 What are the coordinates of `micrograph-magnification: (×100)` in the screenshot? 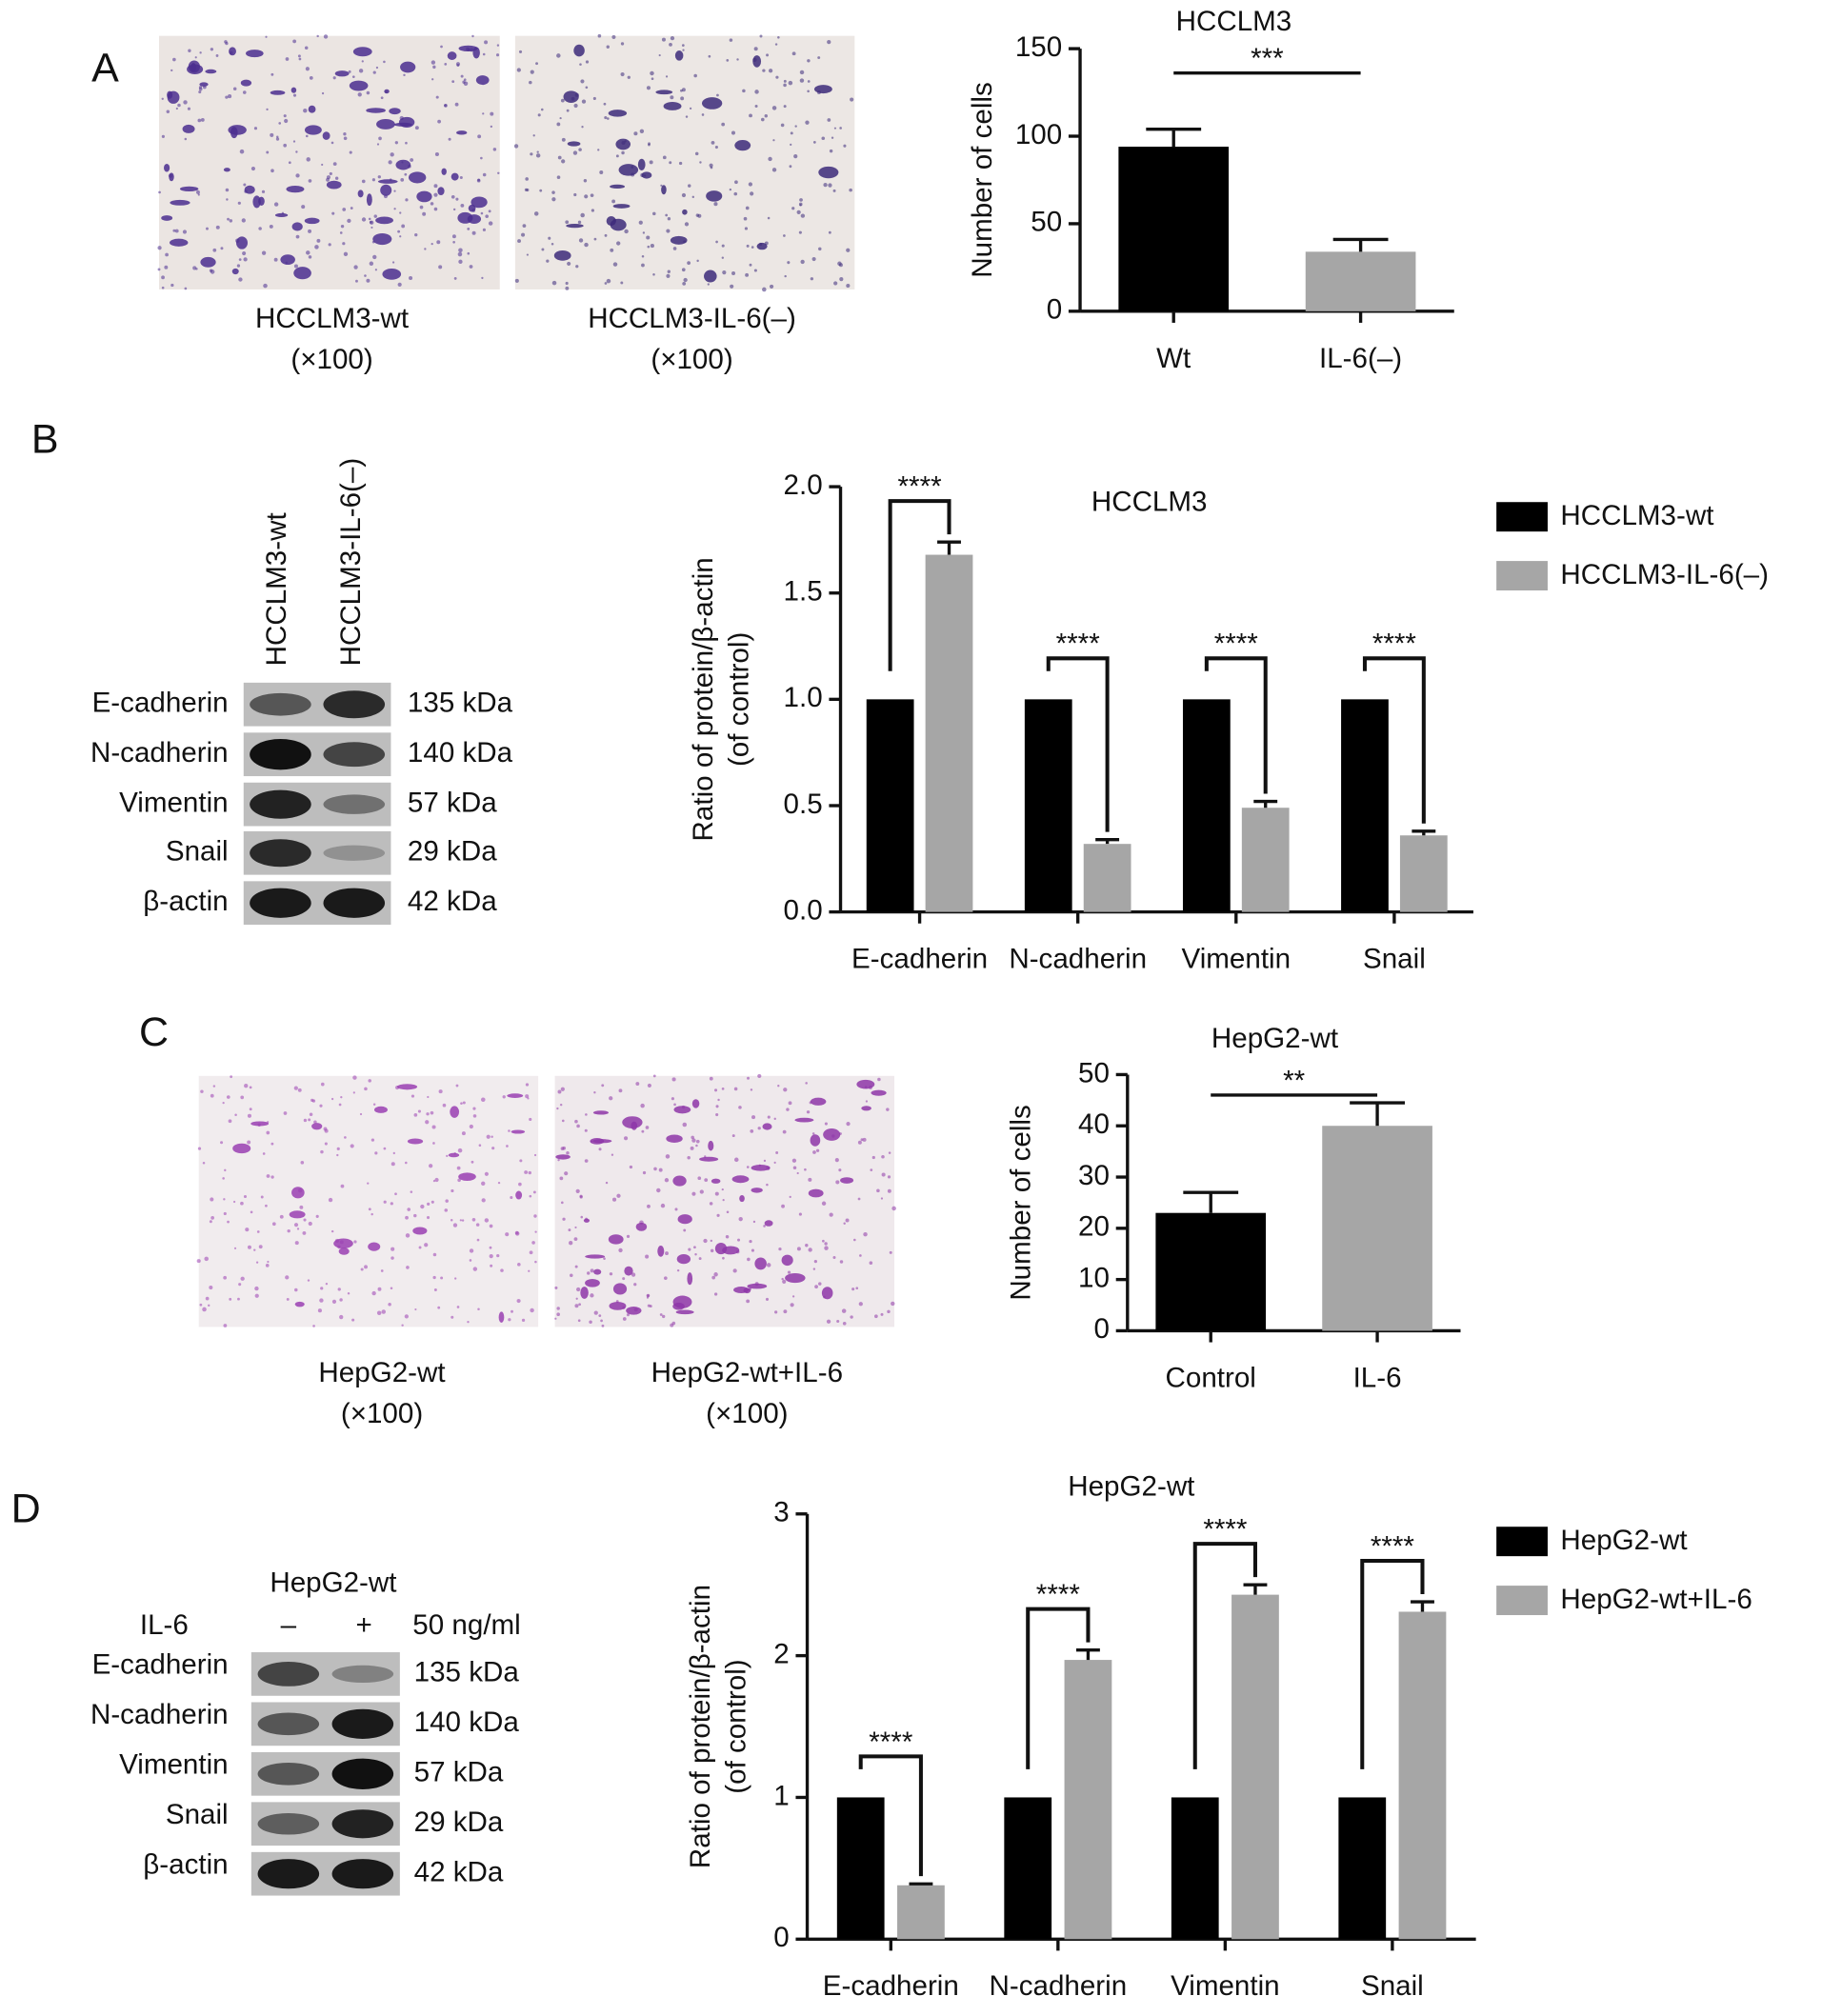 It's located at (331, 359).